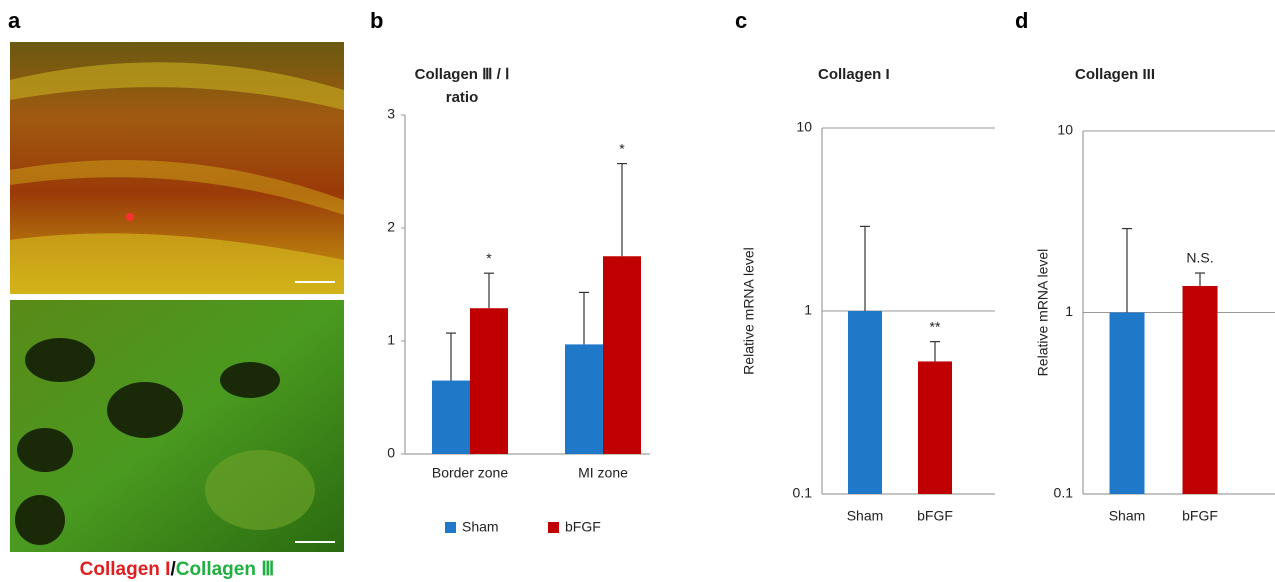  I want to click on panel-label: c, so click(741, 20).